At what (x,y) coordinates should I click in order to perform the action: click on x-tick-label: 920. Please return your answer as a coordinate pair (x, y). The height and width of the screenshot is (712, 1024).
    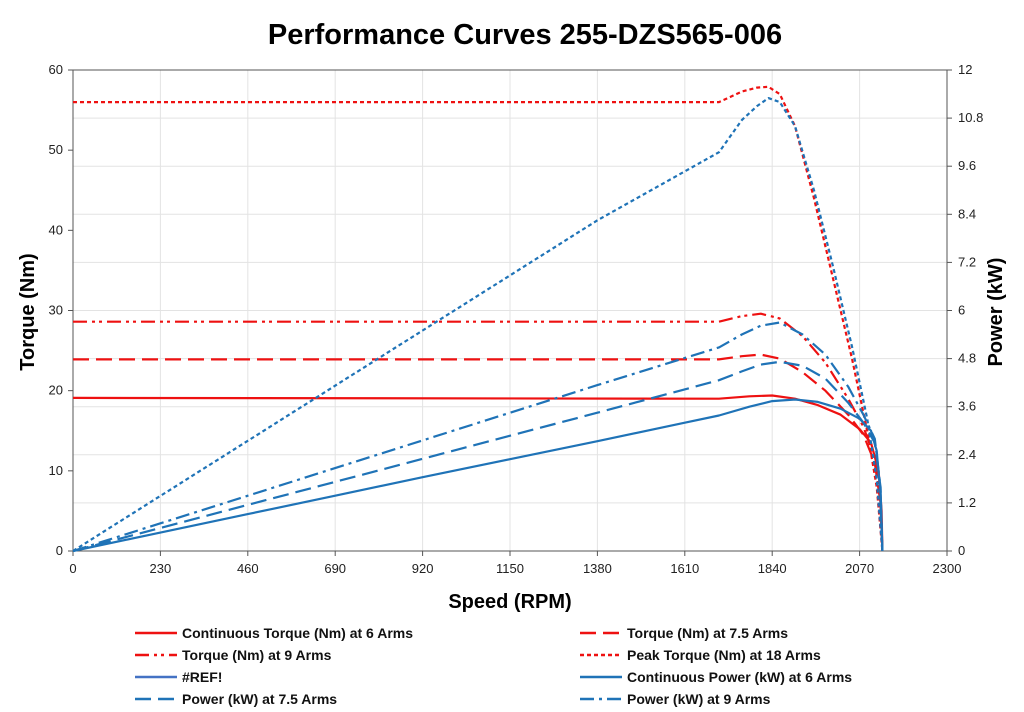
    Looking at the image, I should click on (423, 568).